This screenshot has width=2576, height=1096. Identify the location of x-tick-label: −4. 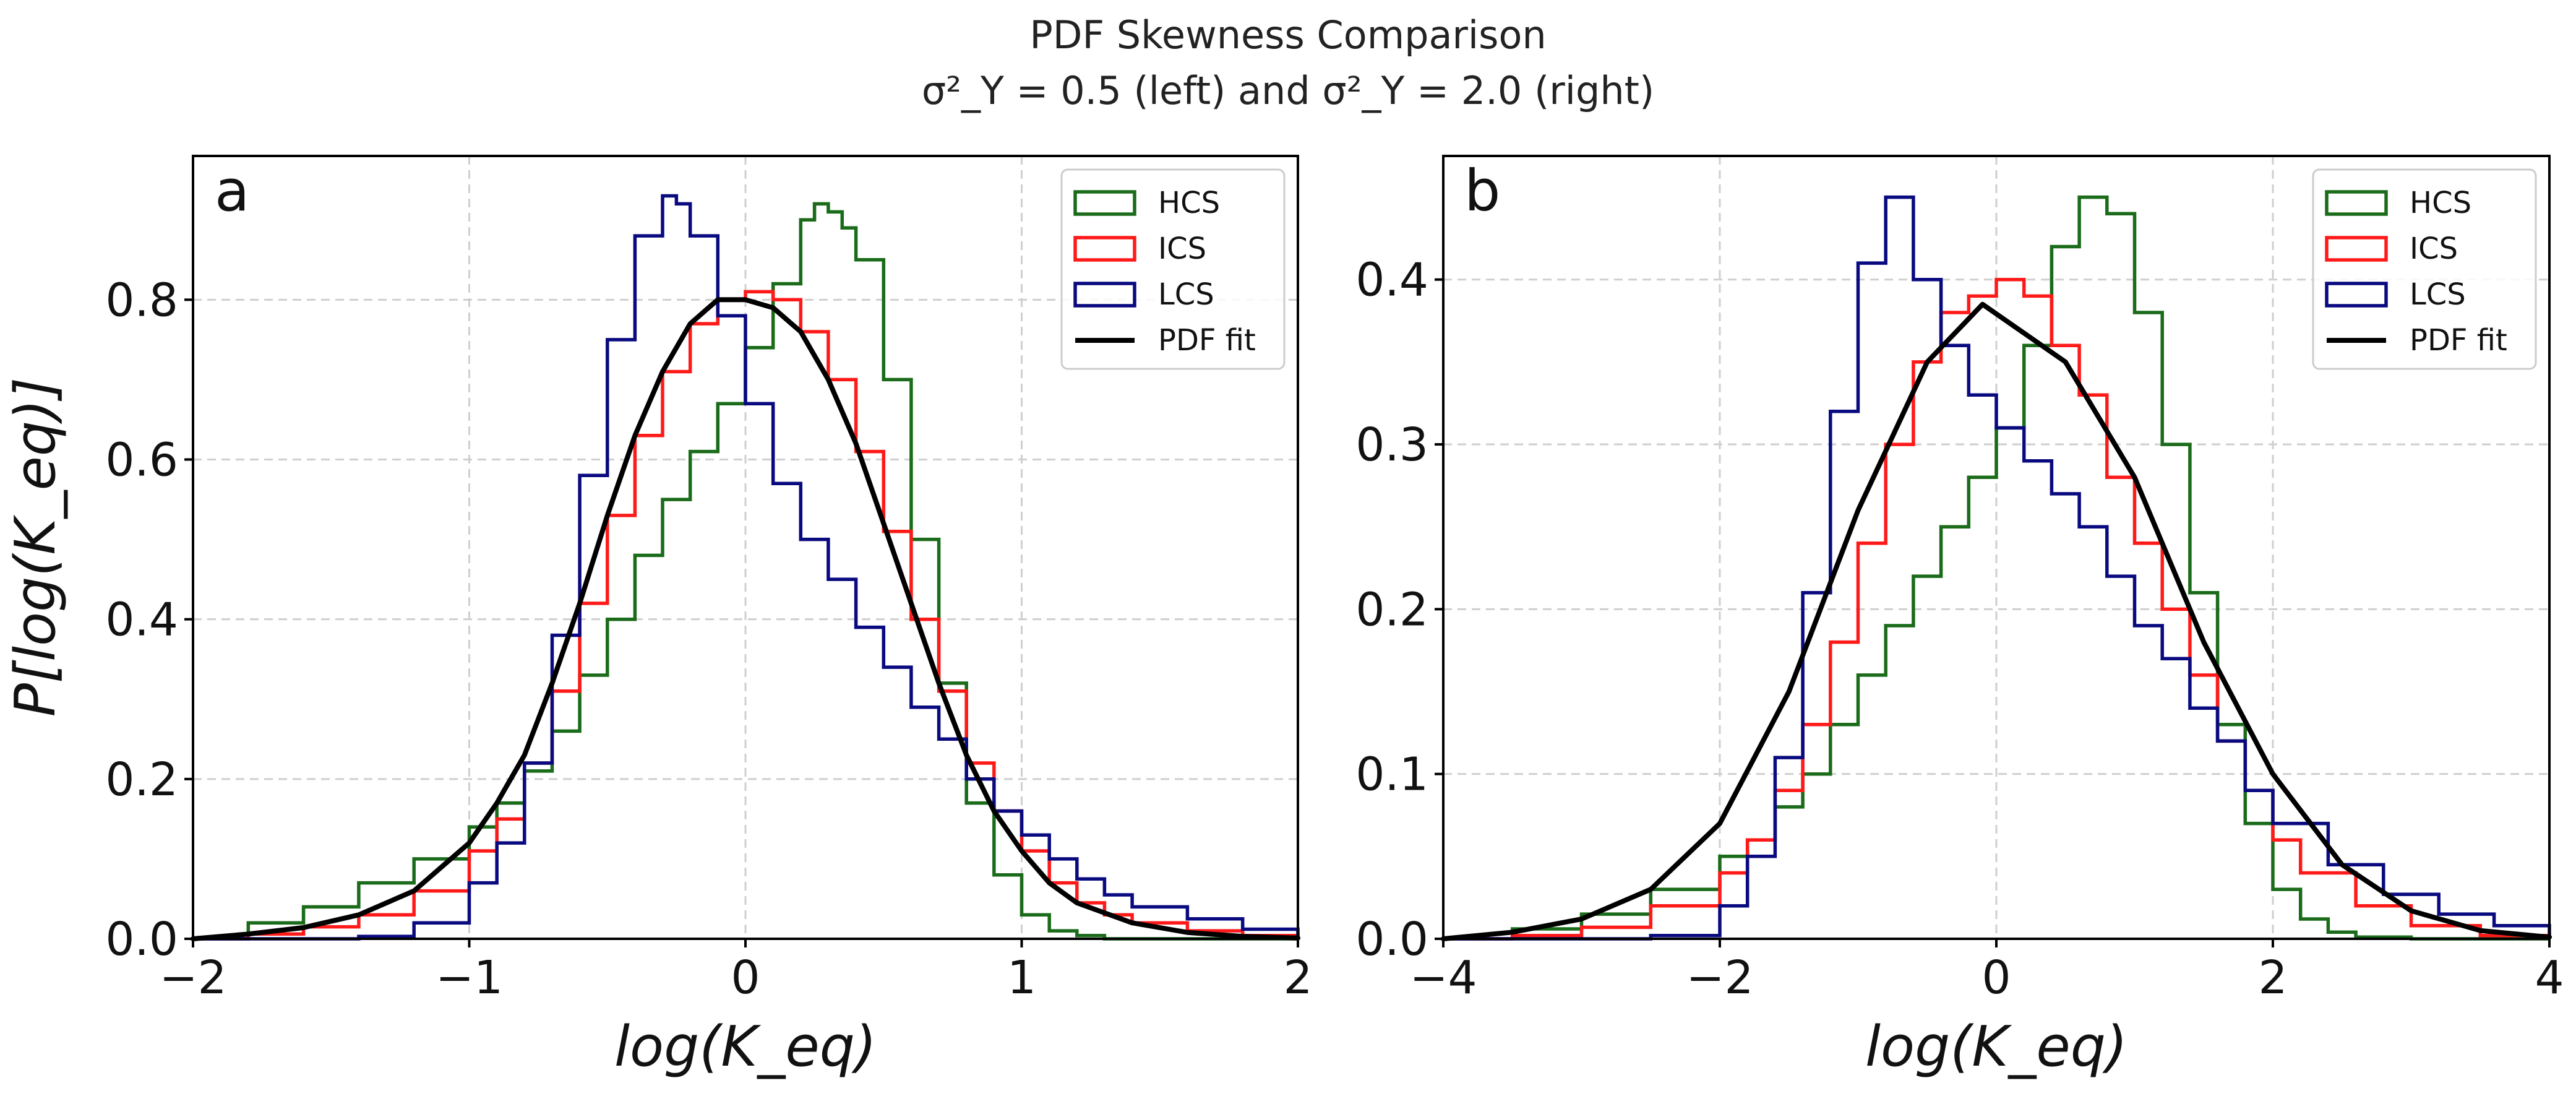
(1443, 977).